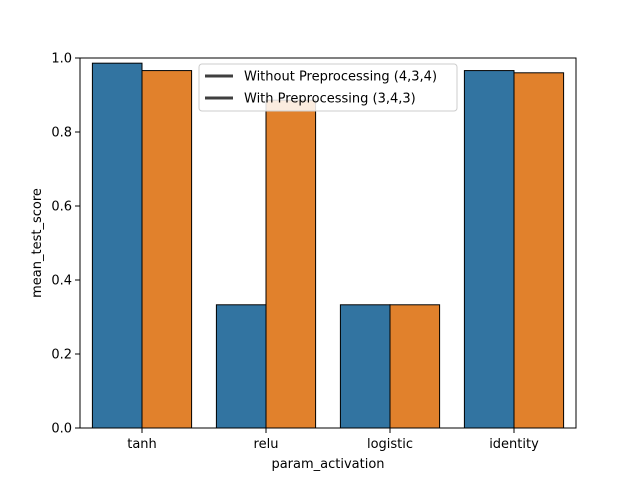 The image size is (640, 480). I want to click on x-tick-label-tanh: tanh, so click(142, 444).